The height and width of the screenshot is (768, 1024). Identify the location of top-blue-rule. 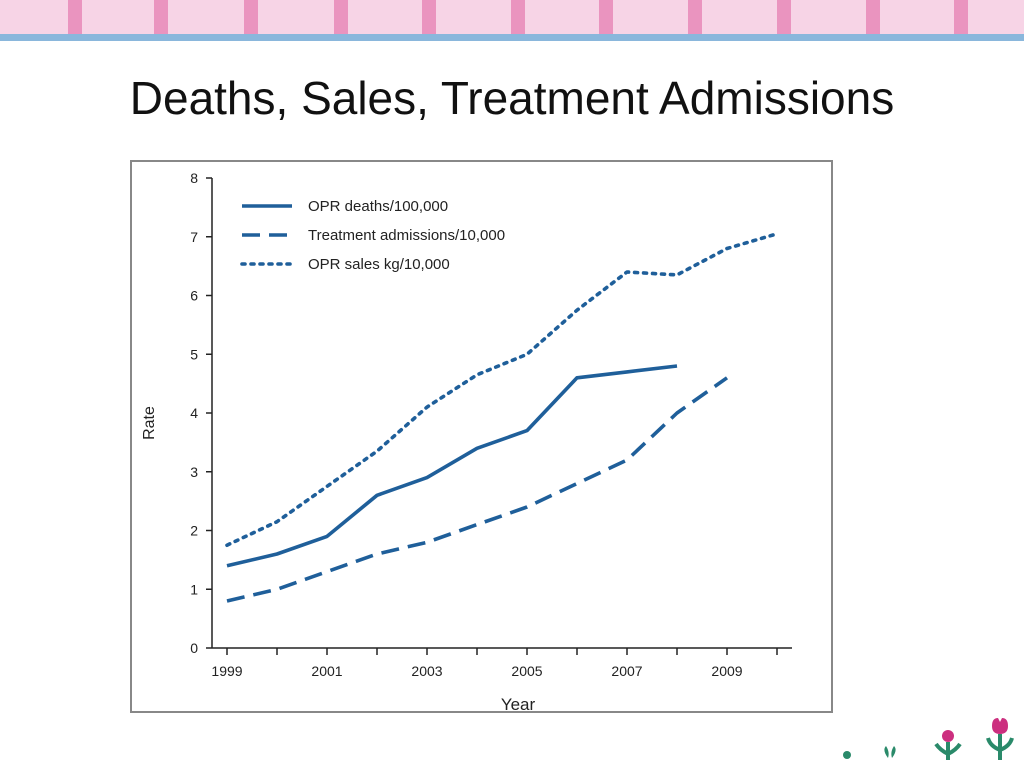
(512, 37).